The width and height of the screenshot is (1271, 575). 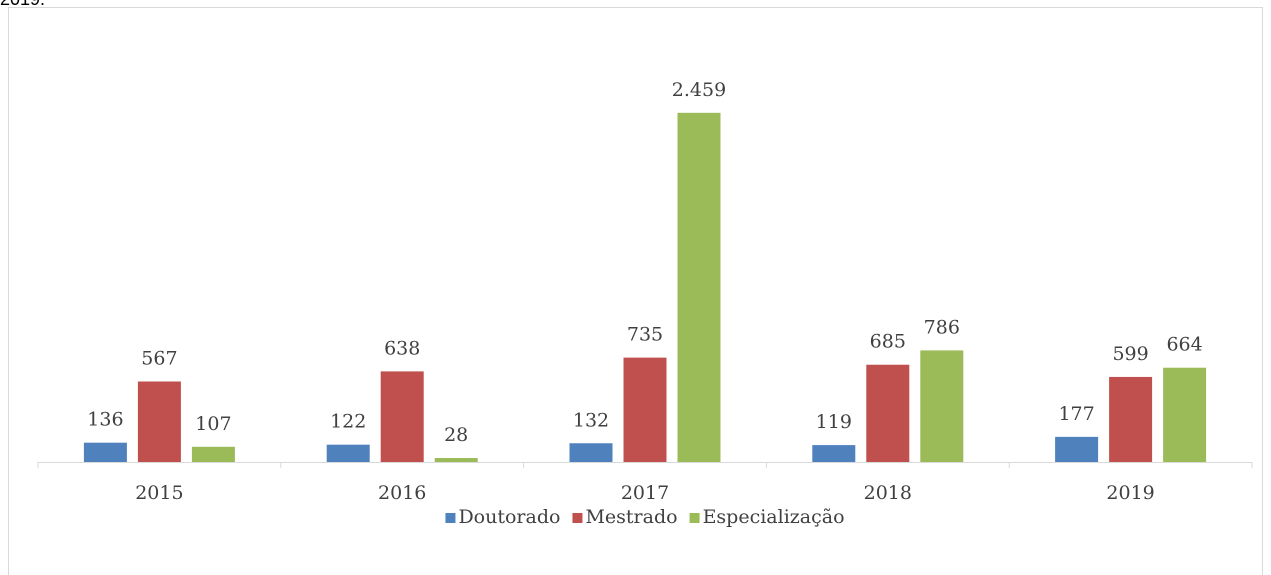 I want to click on x-tick-label: 2016, so click(x=402, y=493).